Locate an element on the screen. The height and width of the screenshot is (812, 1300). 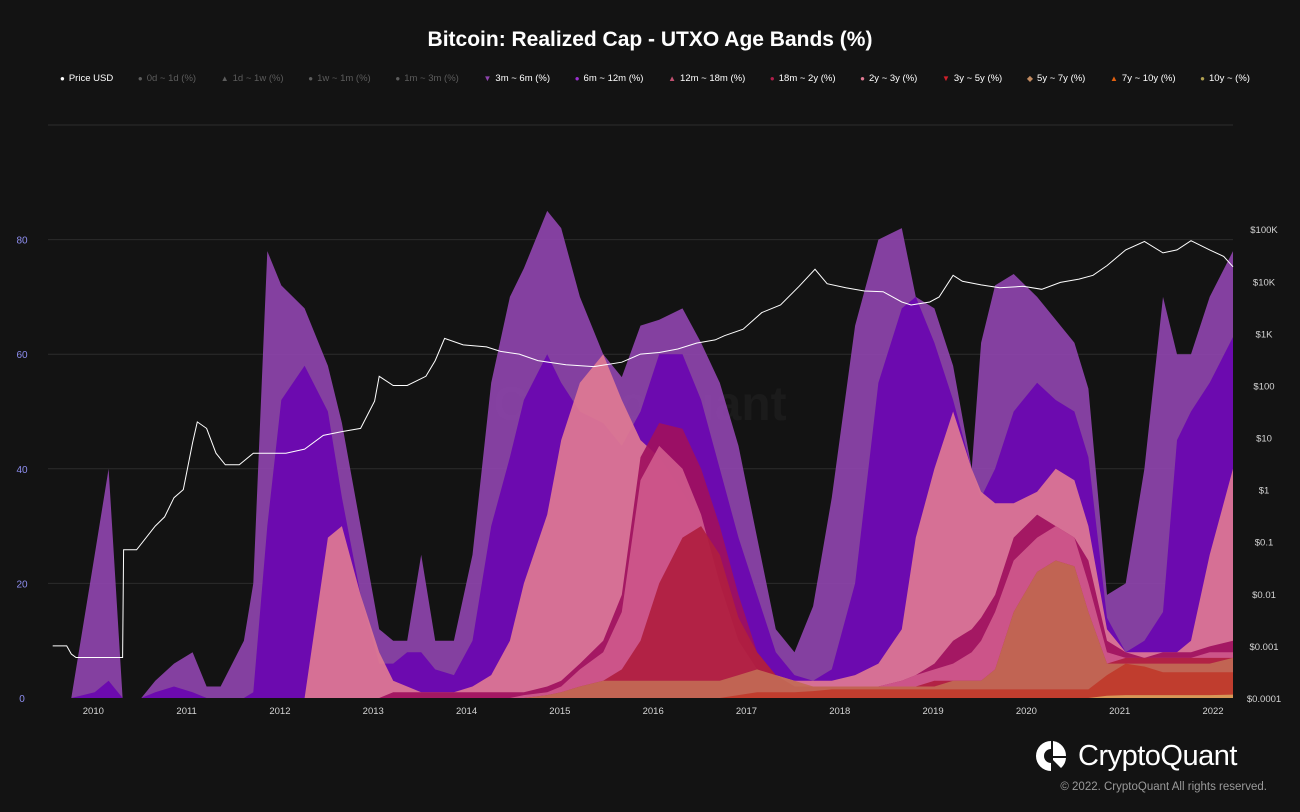
legend-label: 18m ~ 2y (%) is located at coordinates (807, 78).